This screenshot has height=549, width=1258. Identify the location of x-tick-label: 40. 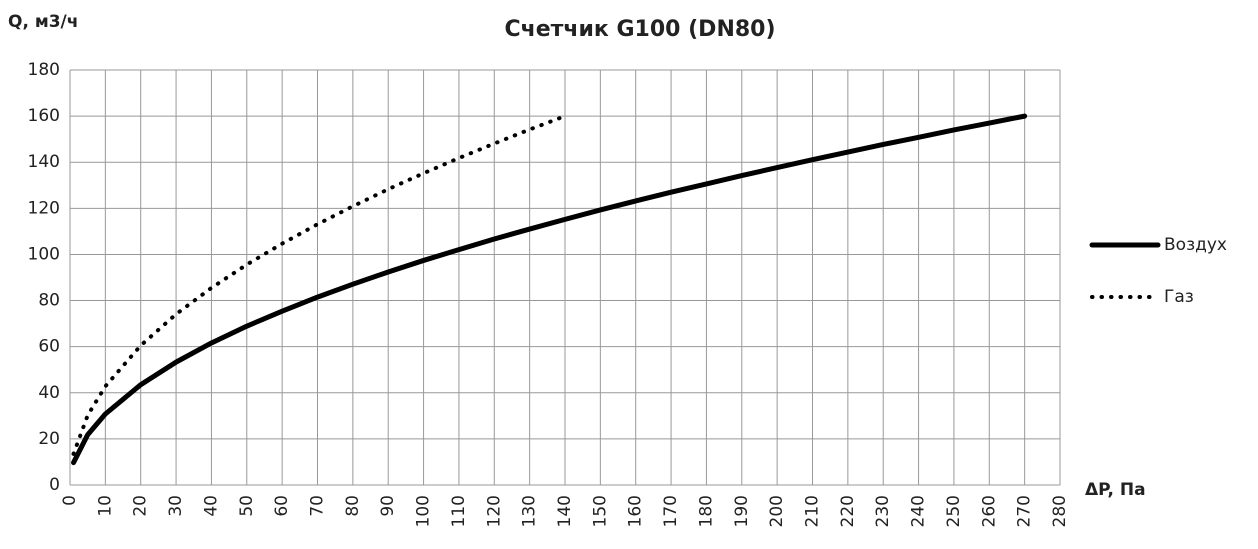
(211, 506).